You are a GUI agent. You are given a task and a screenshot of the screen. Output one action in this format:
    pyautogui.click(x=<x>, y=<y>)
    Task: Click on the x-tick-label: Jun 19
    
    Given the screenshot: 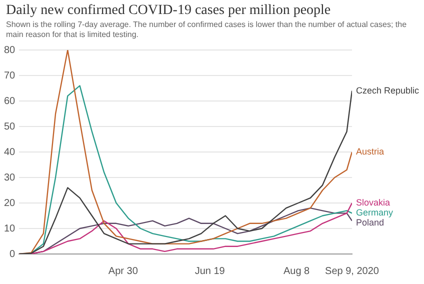 What is the action you would take?
    pyautogui.click(x=210, y=271)
    